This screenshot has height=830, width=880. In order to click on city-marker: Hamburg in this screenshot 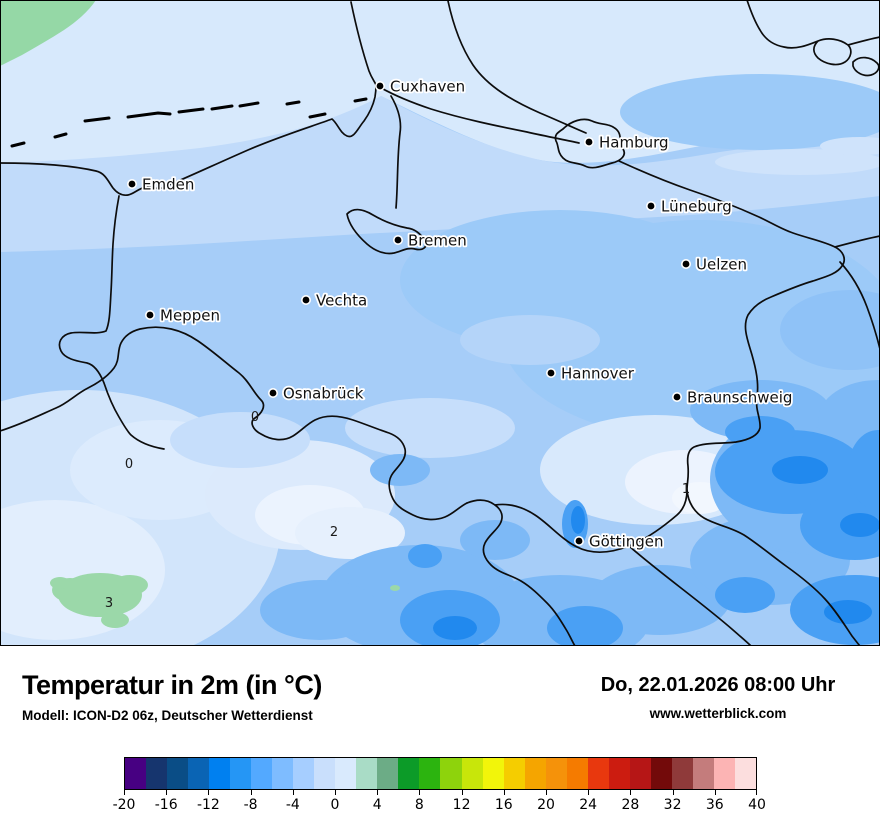, I will do `click(627, 142)`.